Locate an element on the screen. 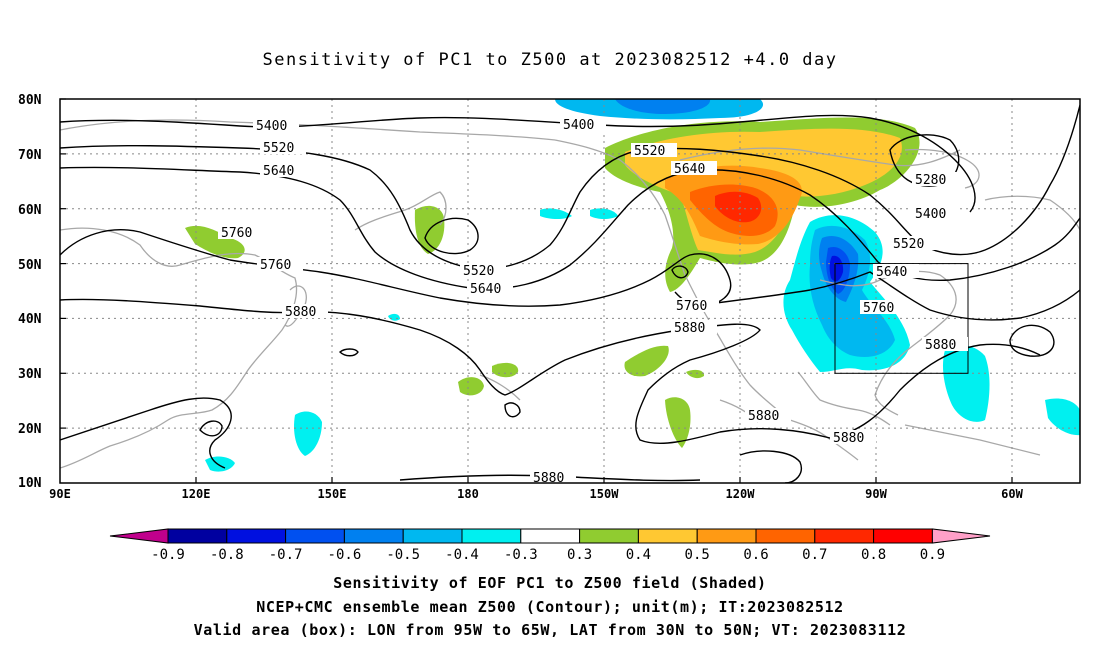 This screenshot has width=1100, height=650. colorbar-label: 0.8 is located at coordinates (873, 555).